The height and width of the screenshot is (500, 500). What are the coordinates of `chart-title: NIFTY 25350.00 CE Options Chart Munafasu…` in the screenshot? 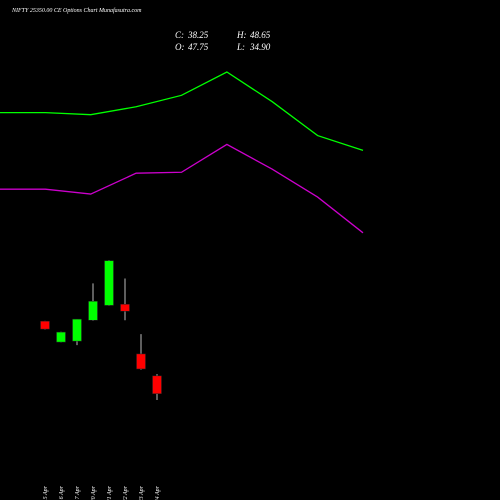 It's located at (76, 10).